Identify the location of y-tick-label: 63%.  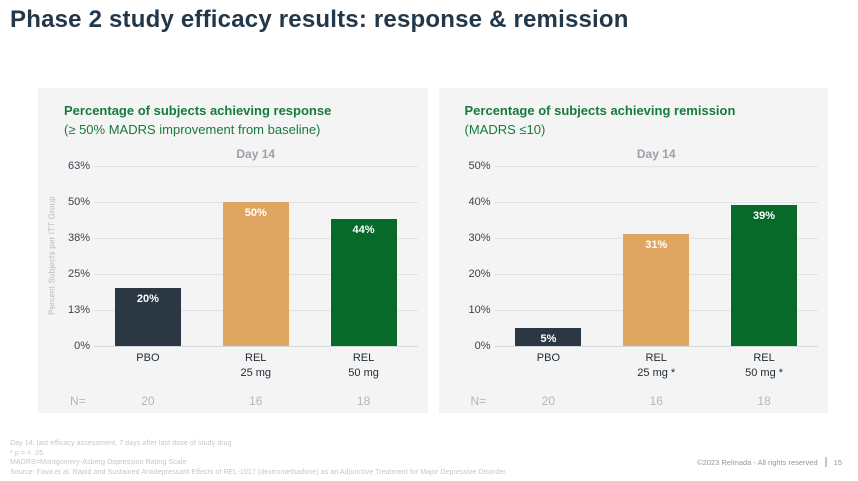
(78, 165).